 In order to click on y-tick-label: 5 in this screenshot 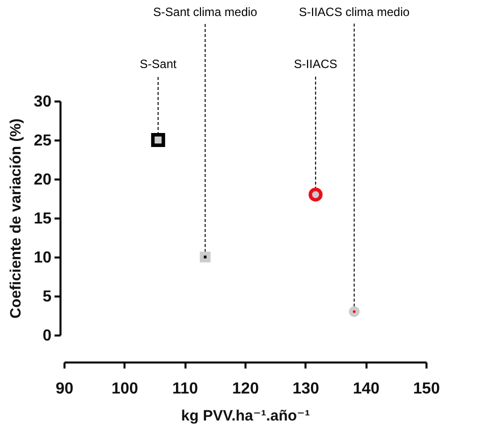, I will do `click(47, 297)`.